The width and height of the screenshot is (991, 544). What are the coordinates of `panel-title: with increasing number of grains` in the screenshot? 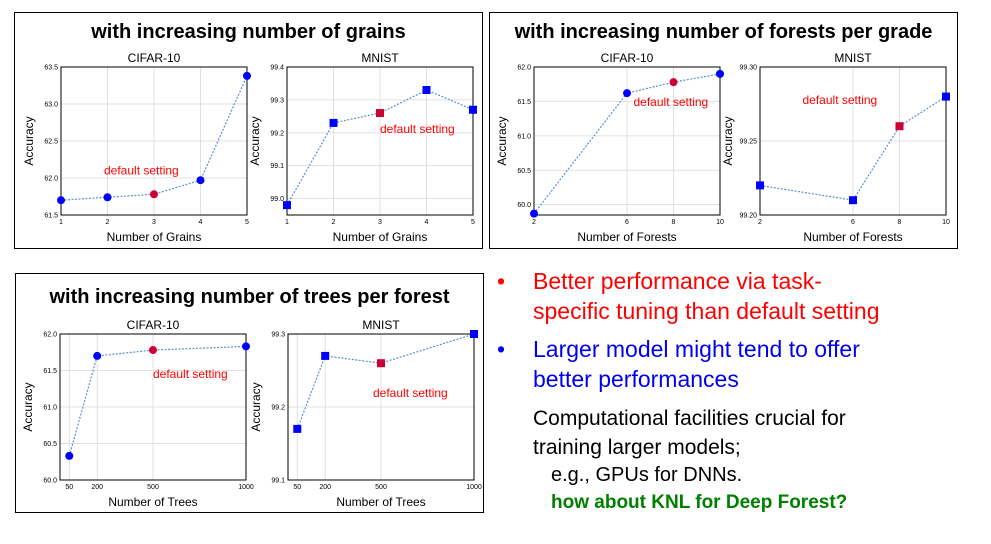 It's located at (248, 32).